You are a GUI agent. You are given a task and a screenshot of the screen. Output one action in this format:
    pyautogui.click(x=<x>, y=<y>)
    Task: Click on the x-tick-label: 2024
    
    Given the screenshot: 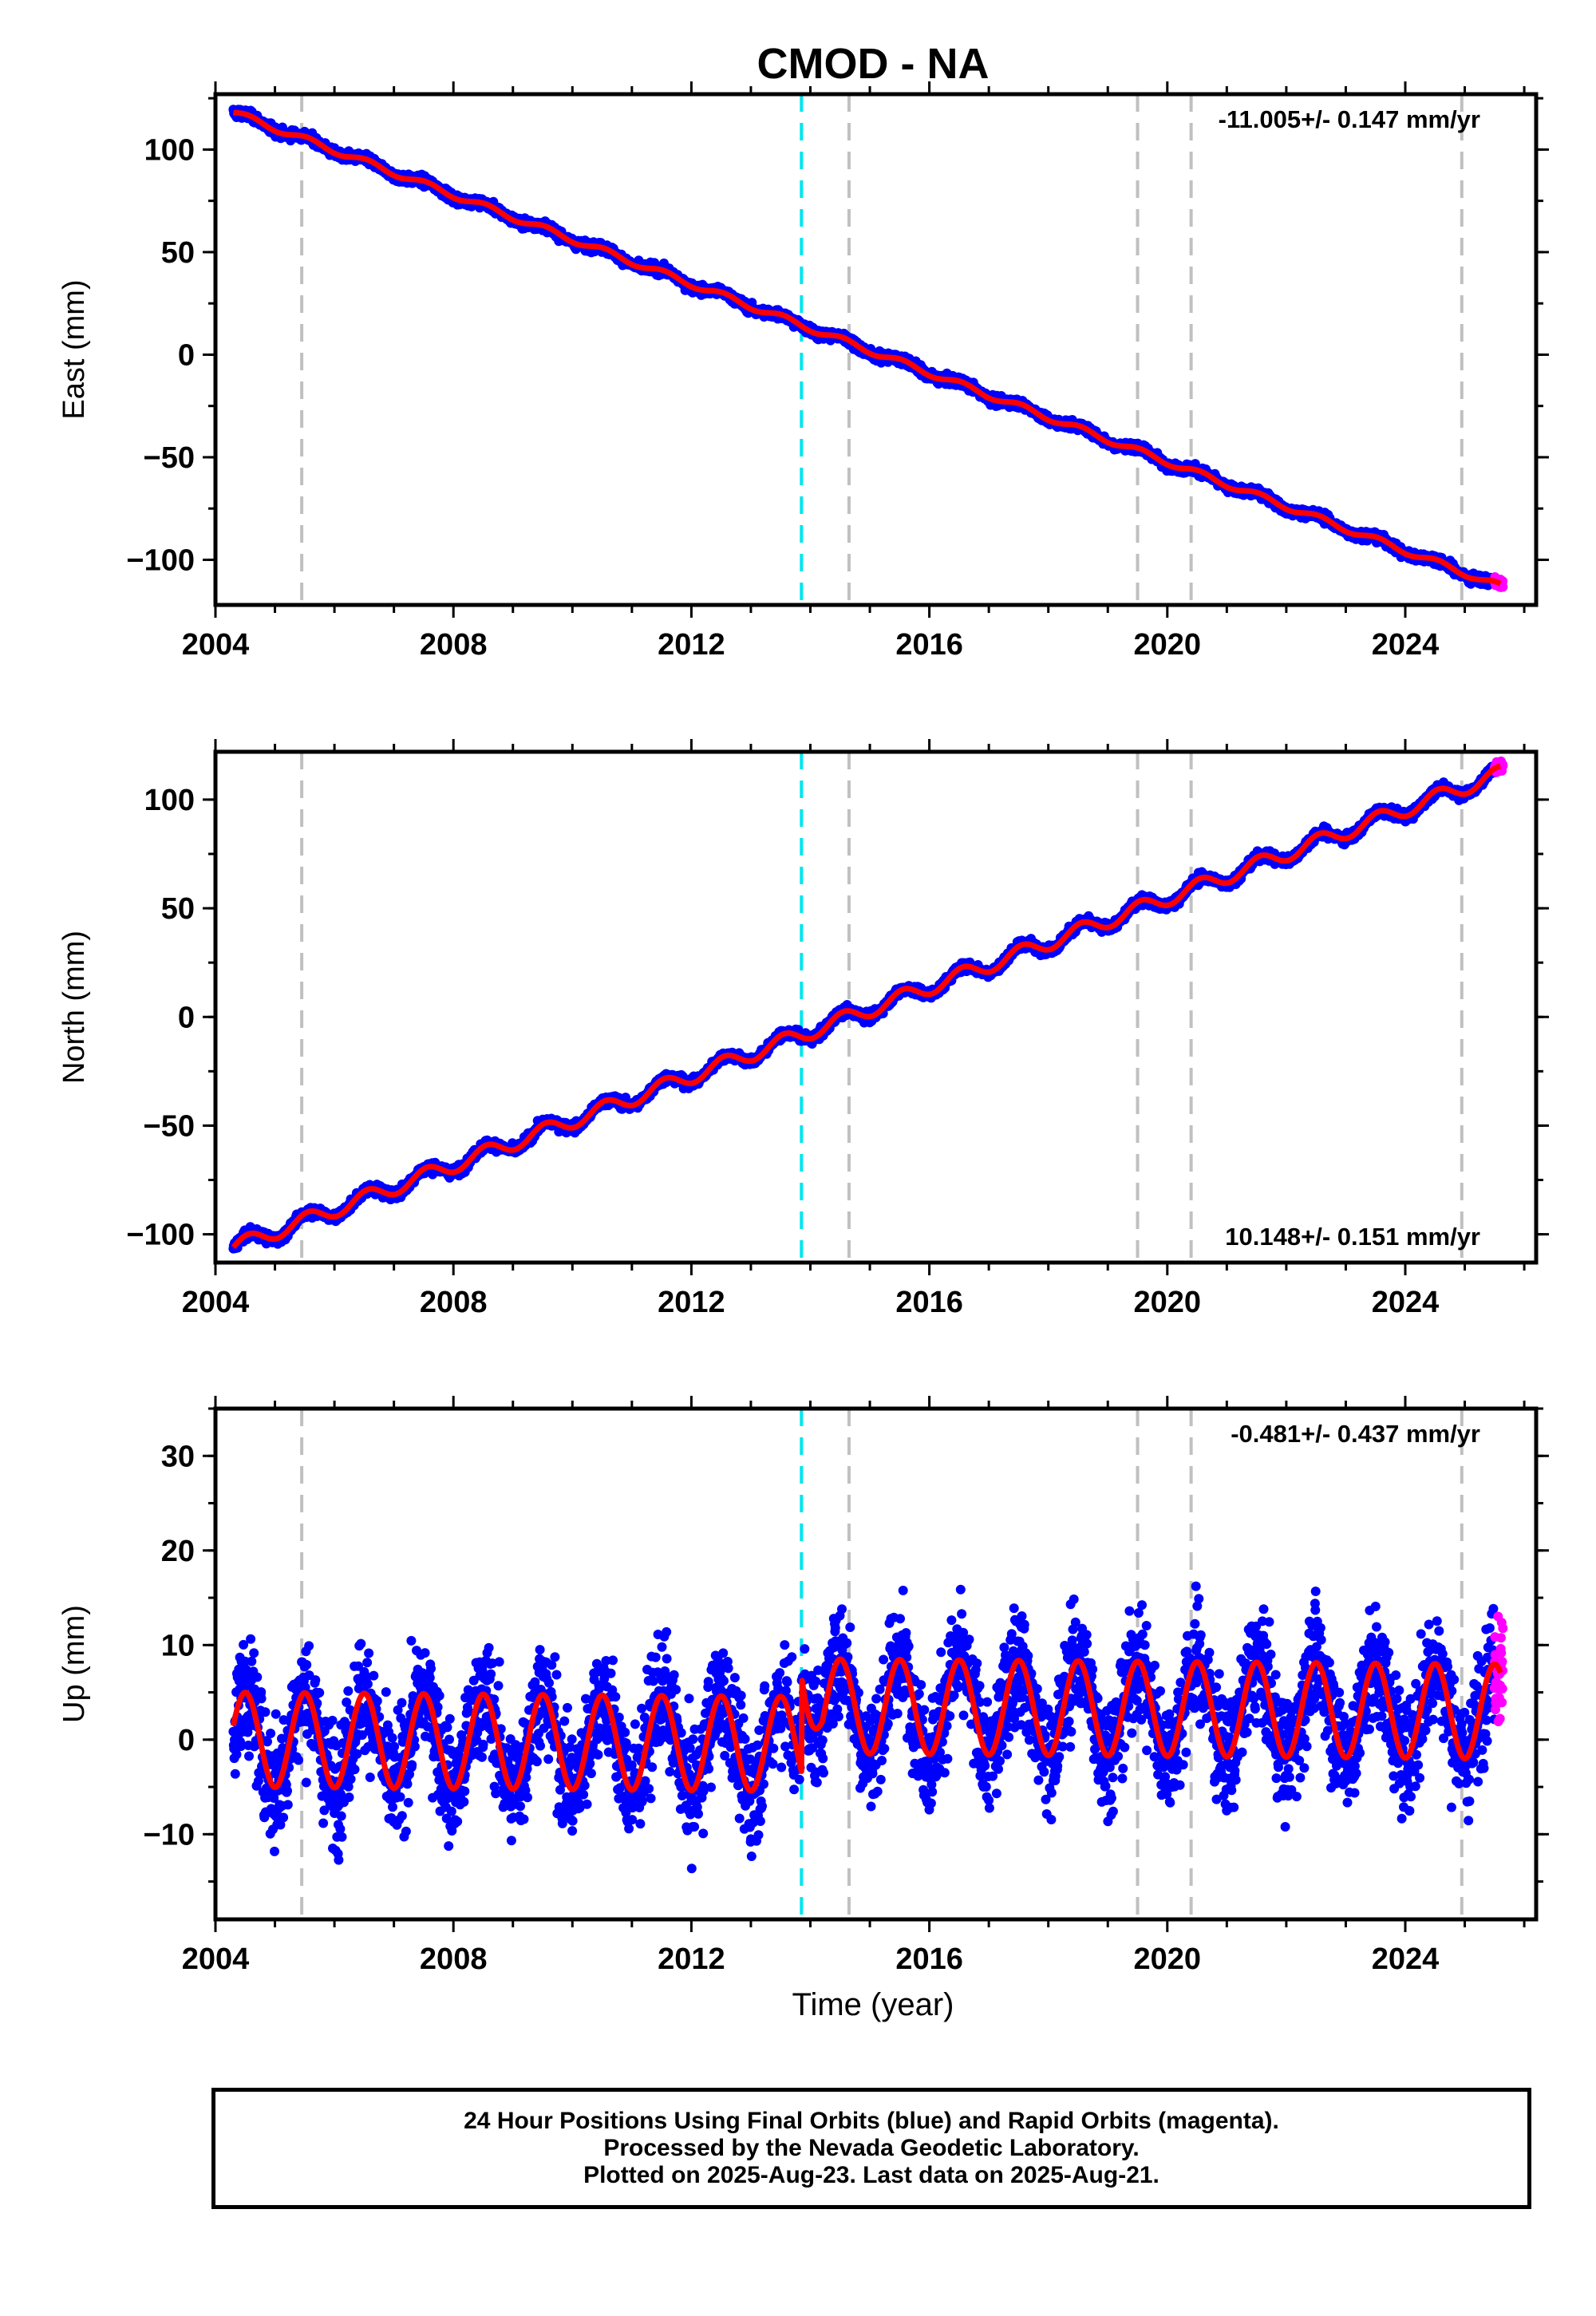 What is the action you would take?
    pyautogui.click(x=1406, y=645)
    